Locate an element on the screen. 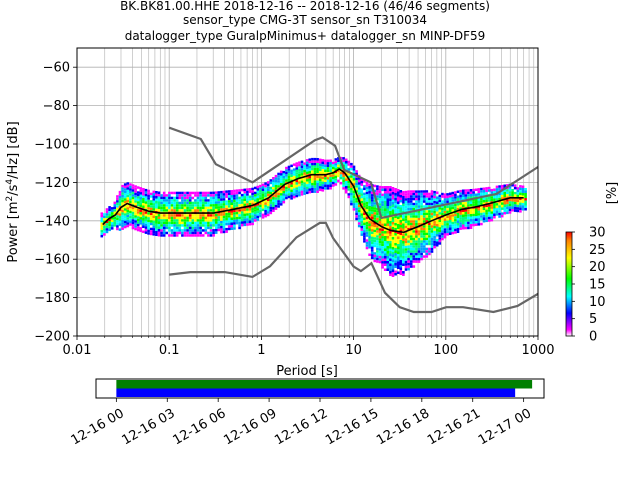 The image size is (640, 480). x-tick-label: 100 is located at coordinates (445, 350).